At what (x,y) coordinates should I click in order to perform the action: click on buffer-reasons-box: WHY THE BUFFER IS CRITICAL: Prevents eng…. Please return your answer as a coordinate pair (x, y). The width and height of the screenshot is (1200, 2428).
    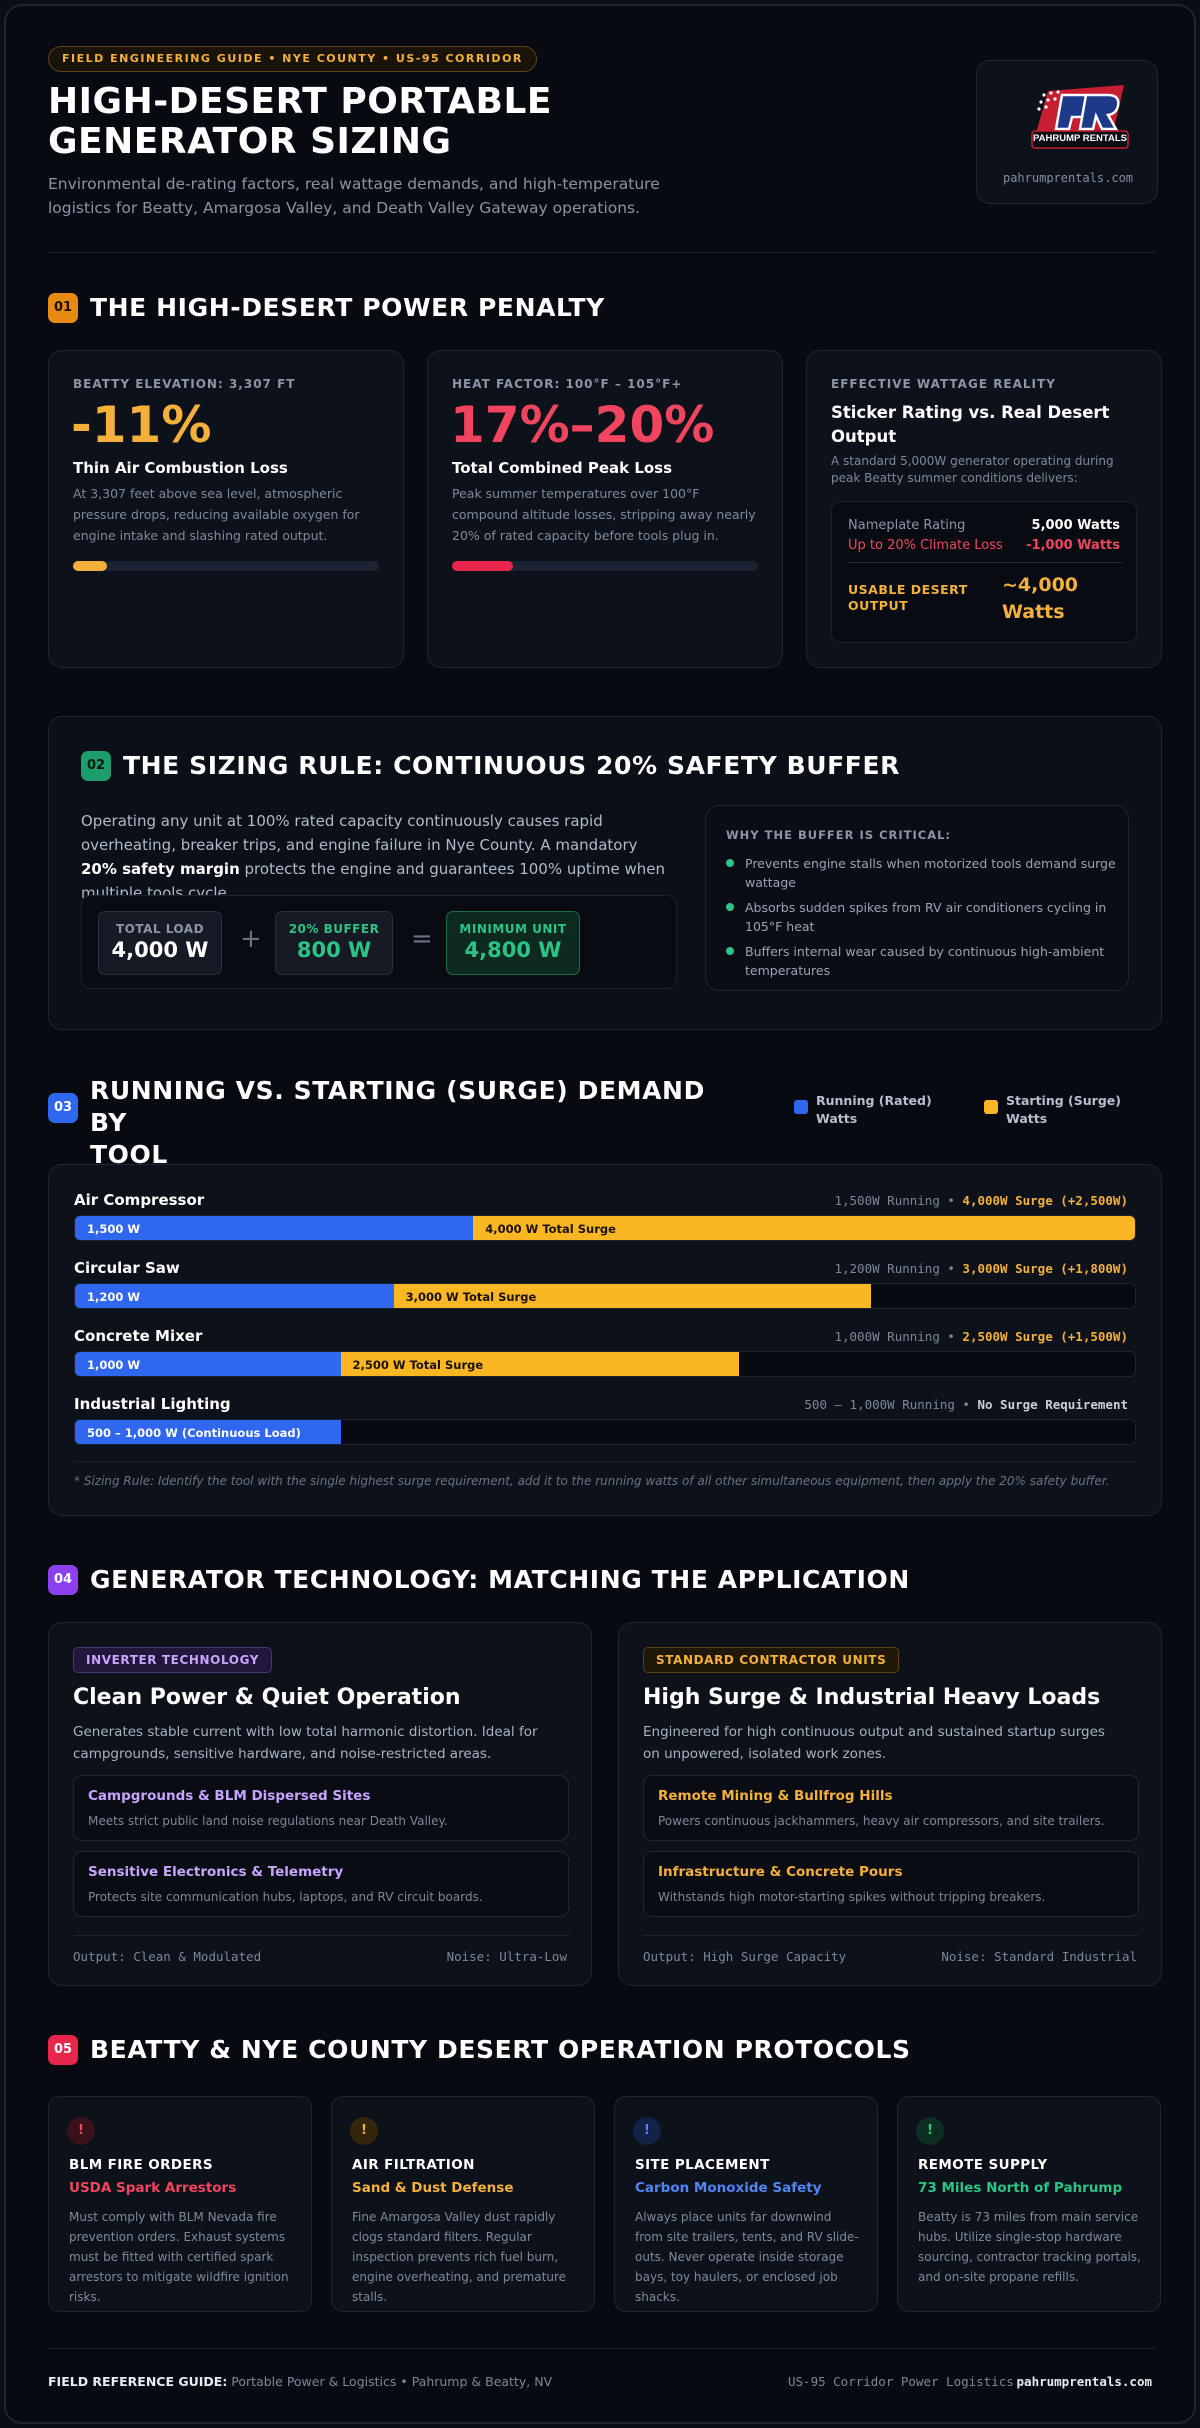
    Looking at the image, I should click on (917, 898).